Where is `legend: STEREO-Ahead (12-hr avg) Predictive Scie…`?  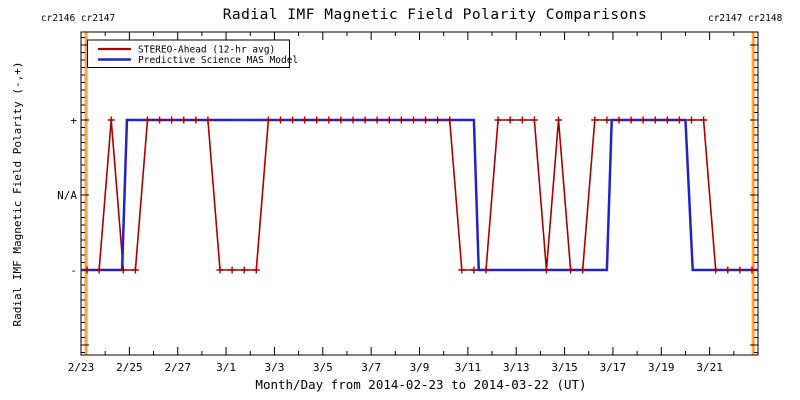 legend: STEREO-Ahead (12-hr avg) Predictive Scie… is located at coordinates (192, 53).